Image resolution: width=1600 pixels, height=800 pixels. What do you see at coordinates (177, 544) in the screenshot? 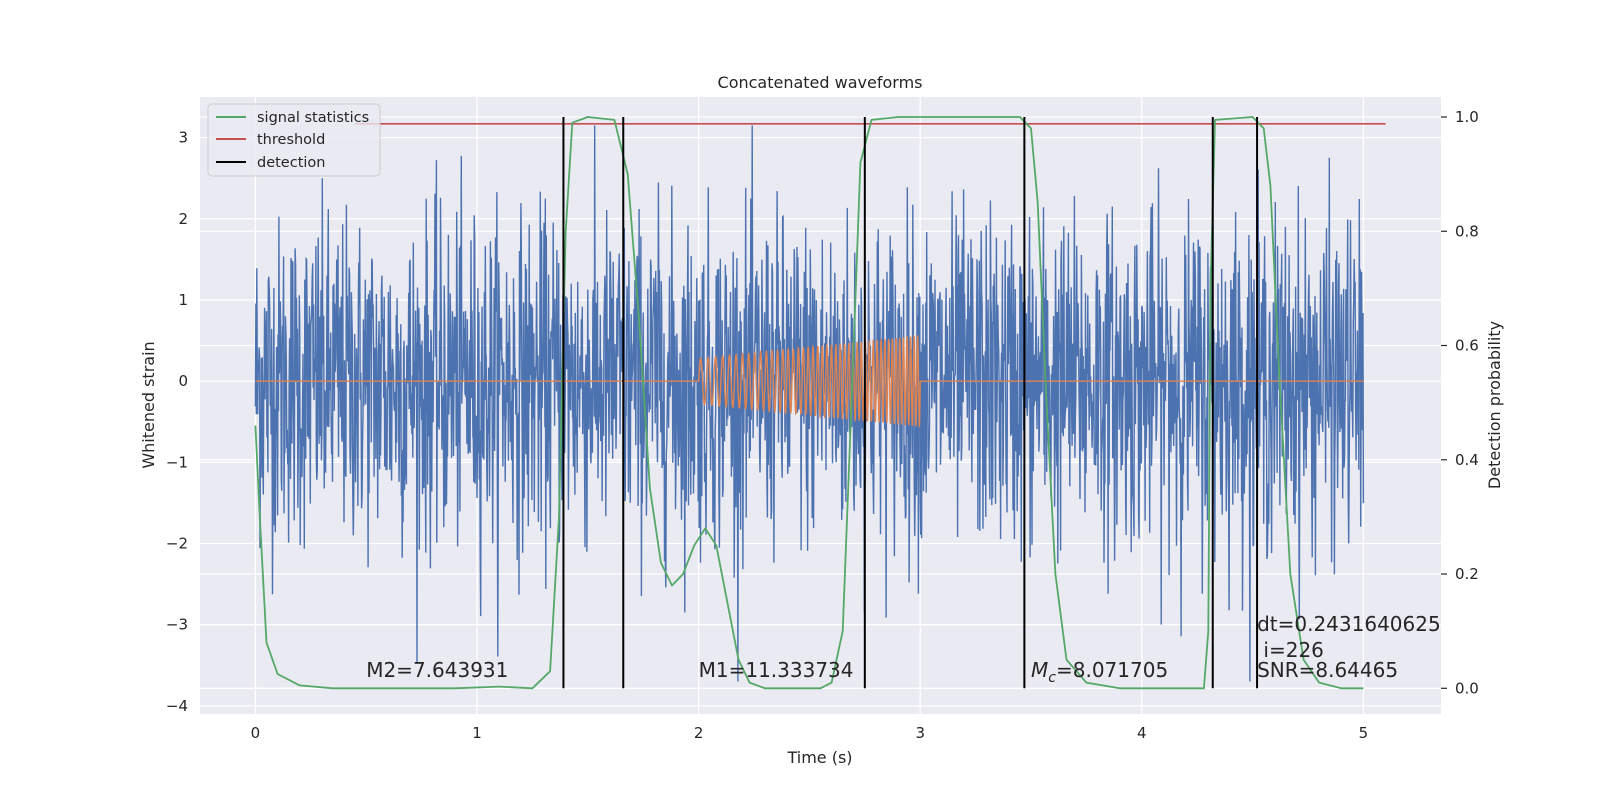
I see `y-tick-label: −2` at bounding box center [177, 544].